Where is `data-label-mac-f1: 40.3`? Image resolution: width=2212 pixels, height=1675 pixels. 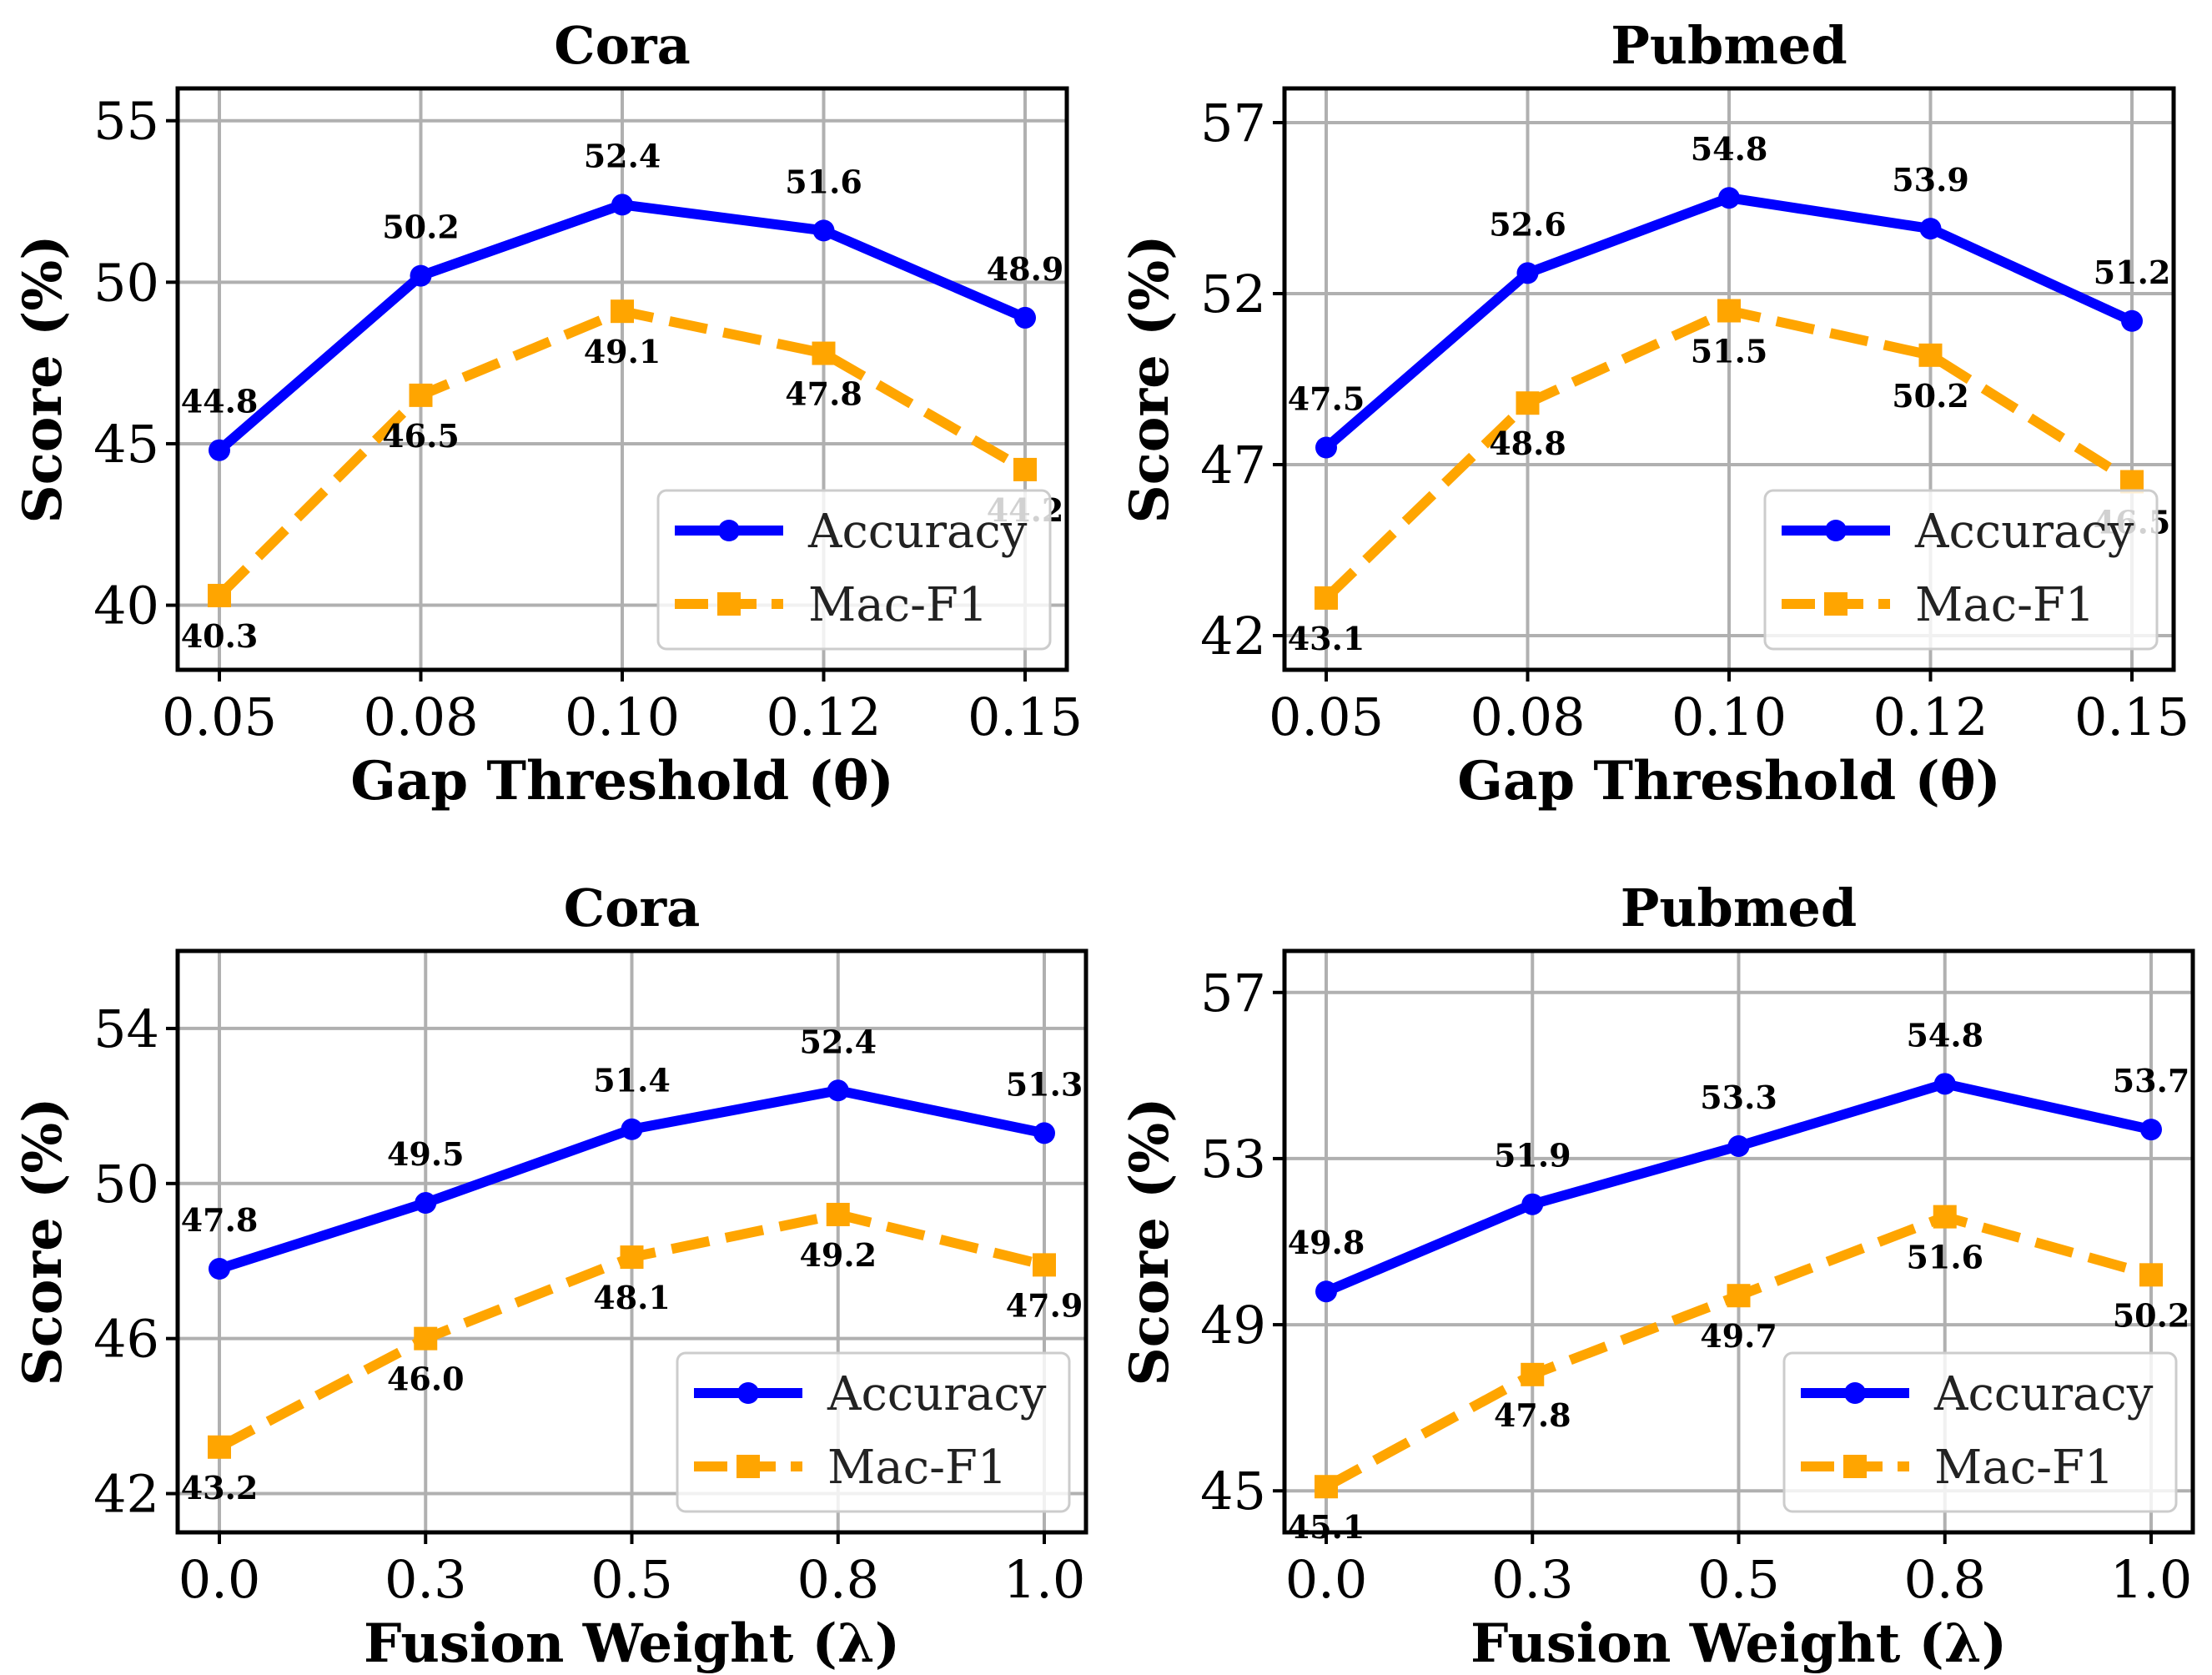 data-label-mac-f1: 40.3 is located at coordinates (220, 636).